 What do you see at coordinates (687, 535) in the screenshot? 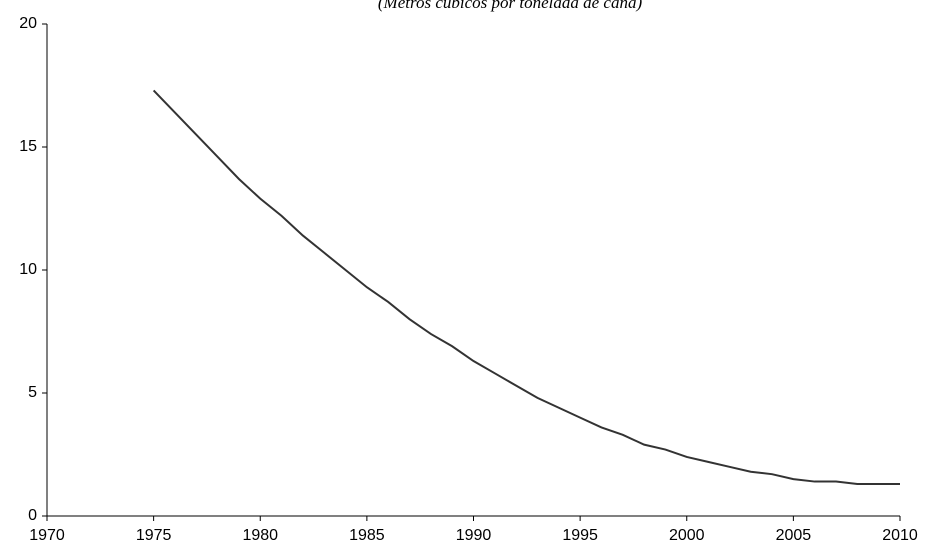
I see `x-tick-label: 2000` at bounding box center [687, 535].